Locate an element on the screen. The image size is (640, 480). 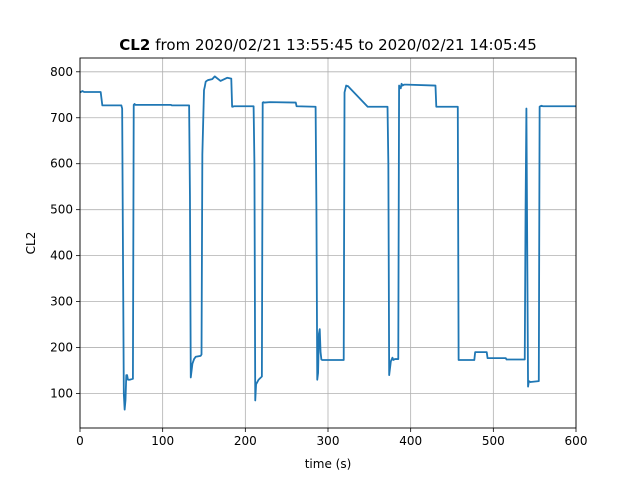
x-tick-label: 0 is located at coordinates (80, 441).